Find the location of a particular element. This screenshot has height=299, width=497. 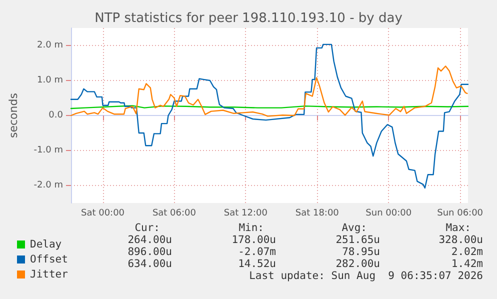

x-tick-label: Sat 06:00 is located at coordinates (174, 213).